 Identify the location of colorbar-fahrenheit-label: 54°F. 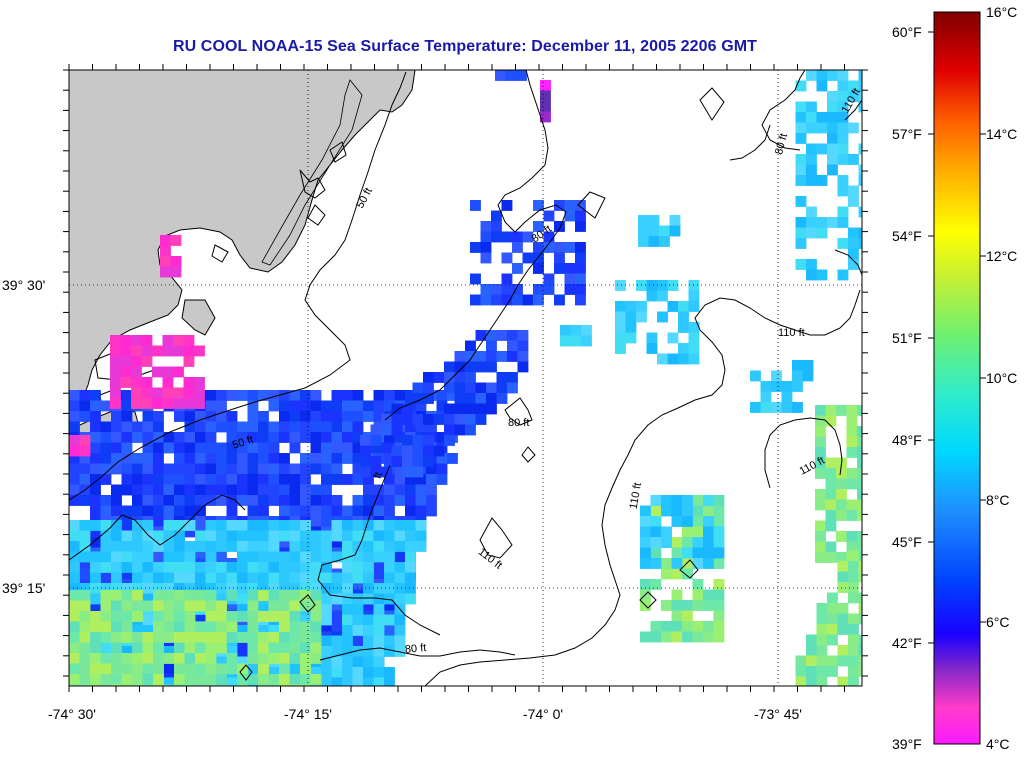
(907, 236).